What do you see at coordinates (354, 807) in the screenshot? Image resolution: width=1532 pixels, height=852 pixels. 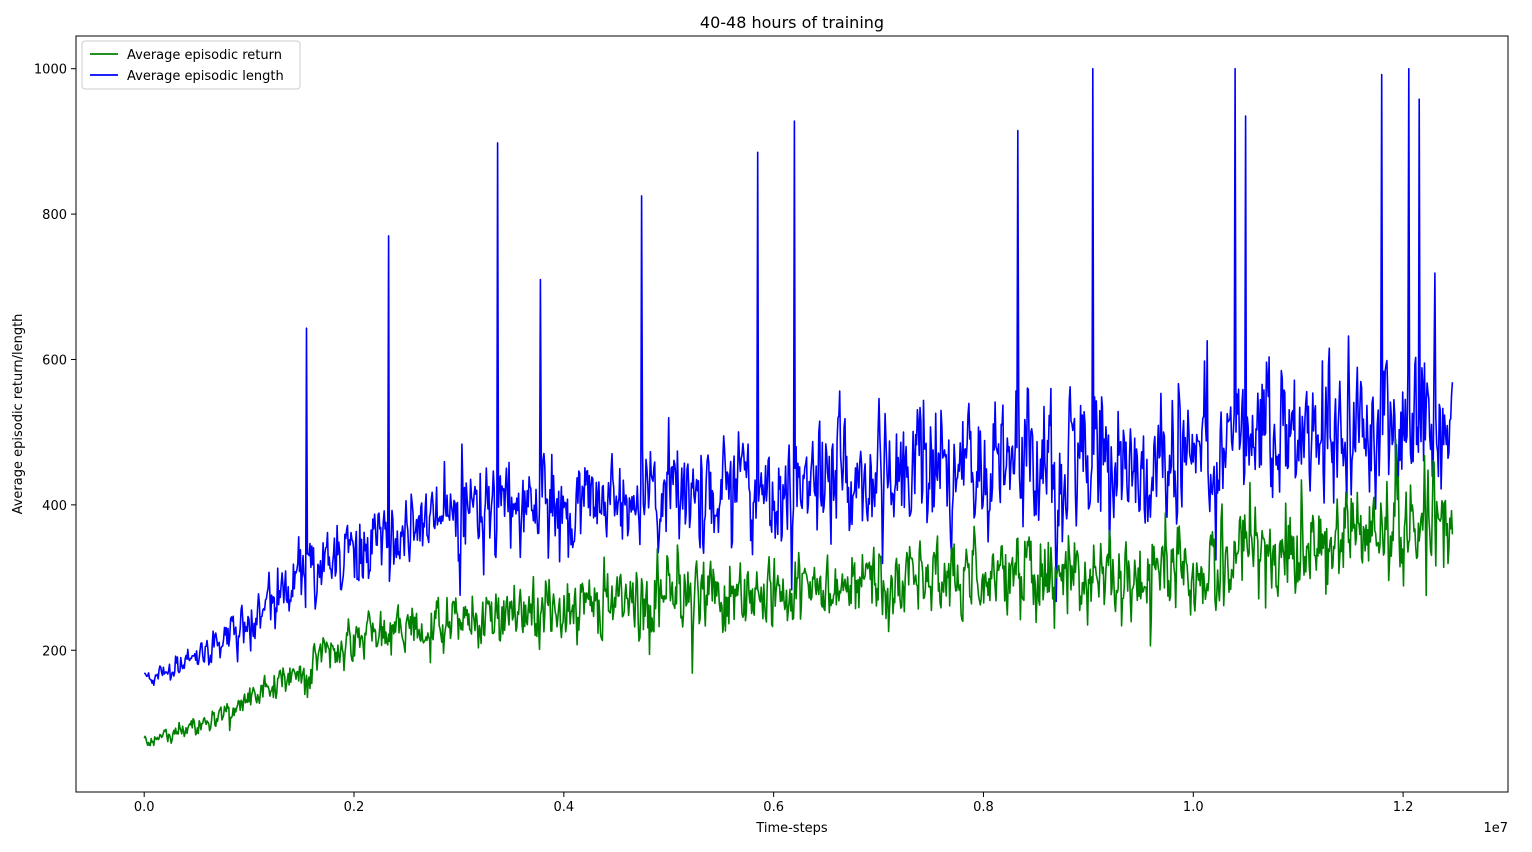 I see `x-tick-label: 0.2` at bounding box center [354, 807].